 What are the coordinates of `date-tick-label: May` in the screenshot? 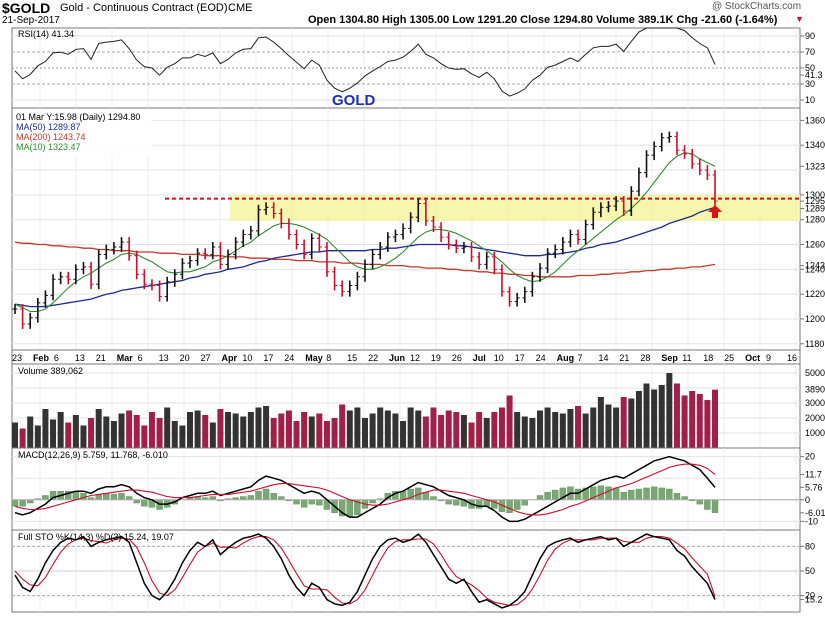 It's located at (314, 358).